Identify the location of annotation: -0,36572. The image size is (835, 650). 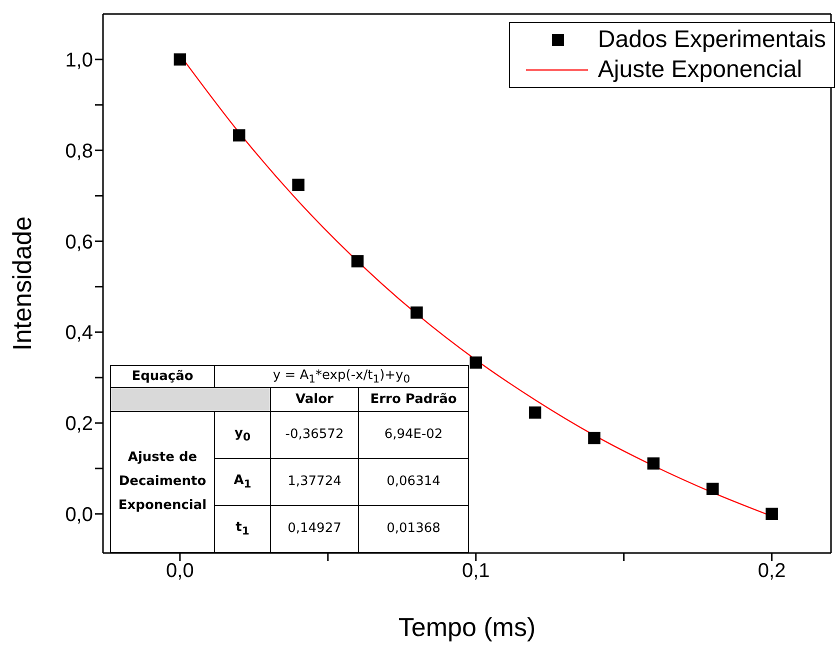
(314, 434).